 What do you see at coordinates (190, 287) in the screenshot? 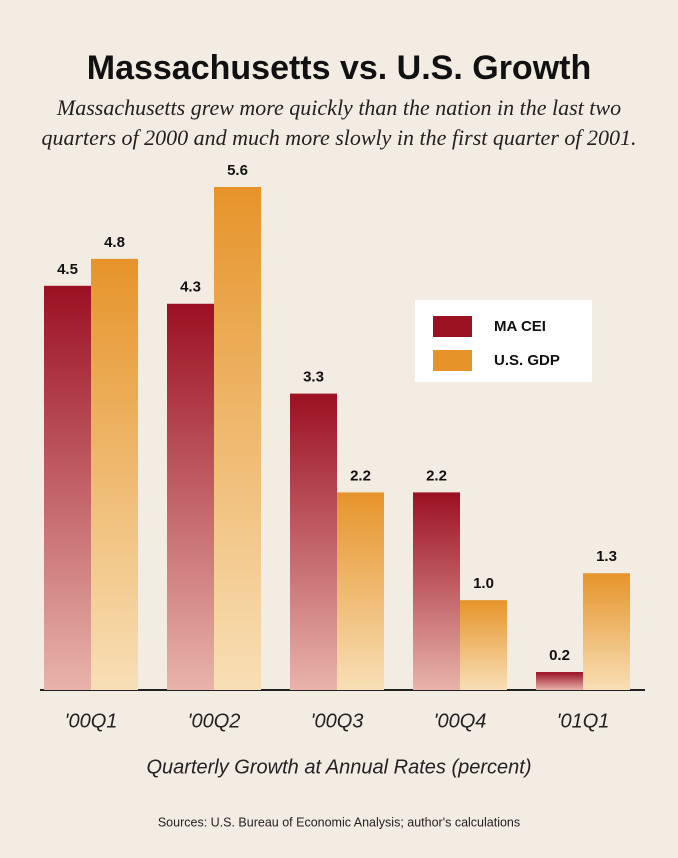
I see `data-label: 4.3` at bounding box center [190, 287].